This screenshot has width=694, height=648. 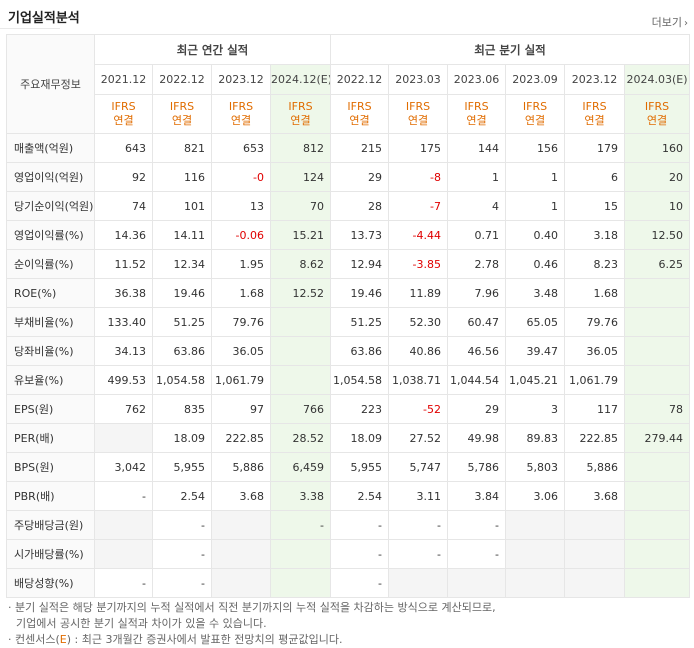 I want to click on table-cell: 223, so click(x=359, y=409).